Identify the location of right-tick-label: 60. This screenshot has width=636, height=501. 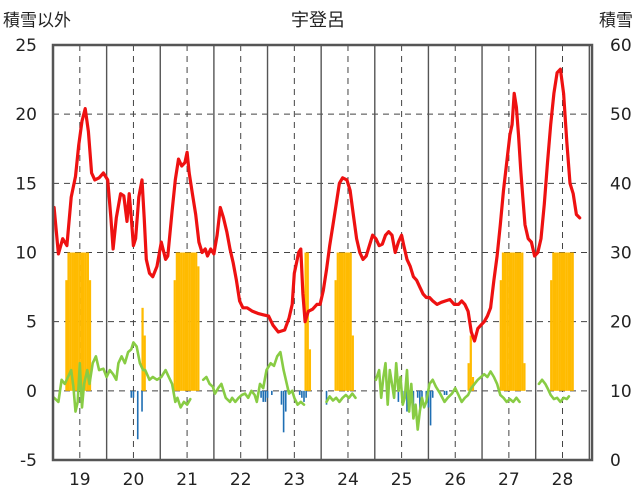
(621, 46).